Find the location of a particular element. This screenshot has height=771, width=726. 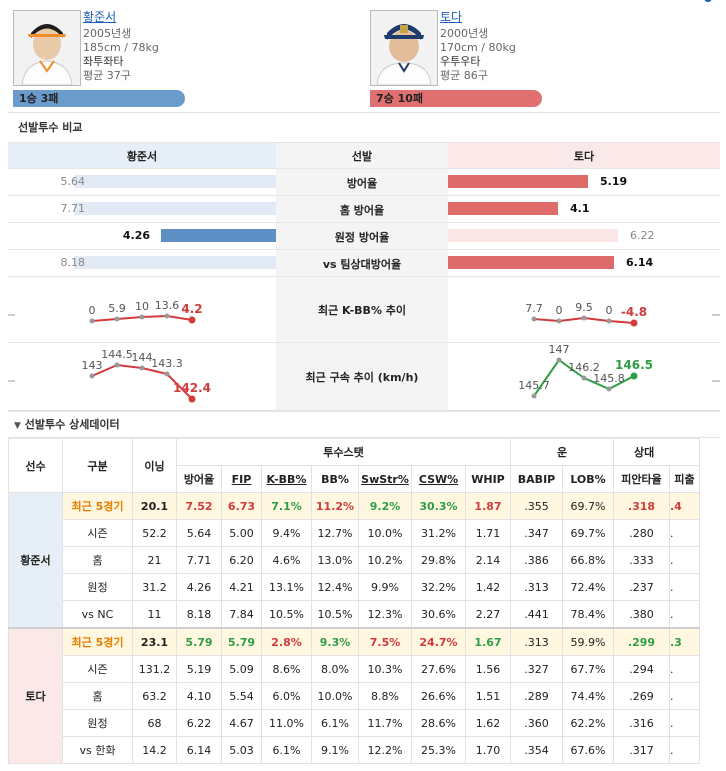

pitcher-name-link-right: 토다 is located at coordinates (451, 17).